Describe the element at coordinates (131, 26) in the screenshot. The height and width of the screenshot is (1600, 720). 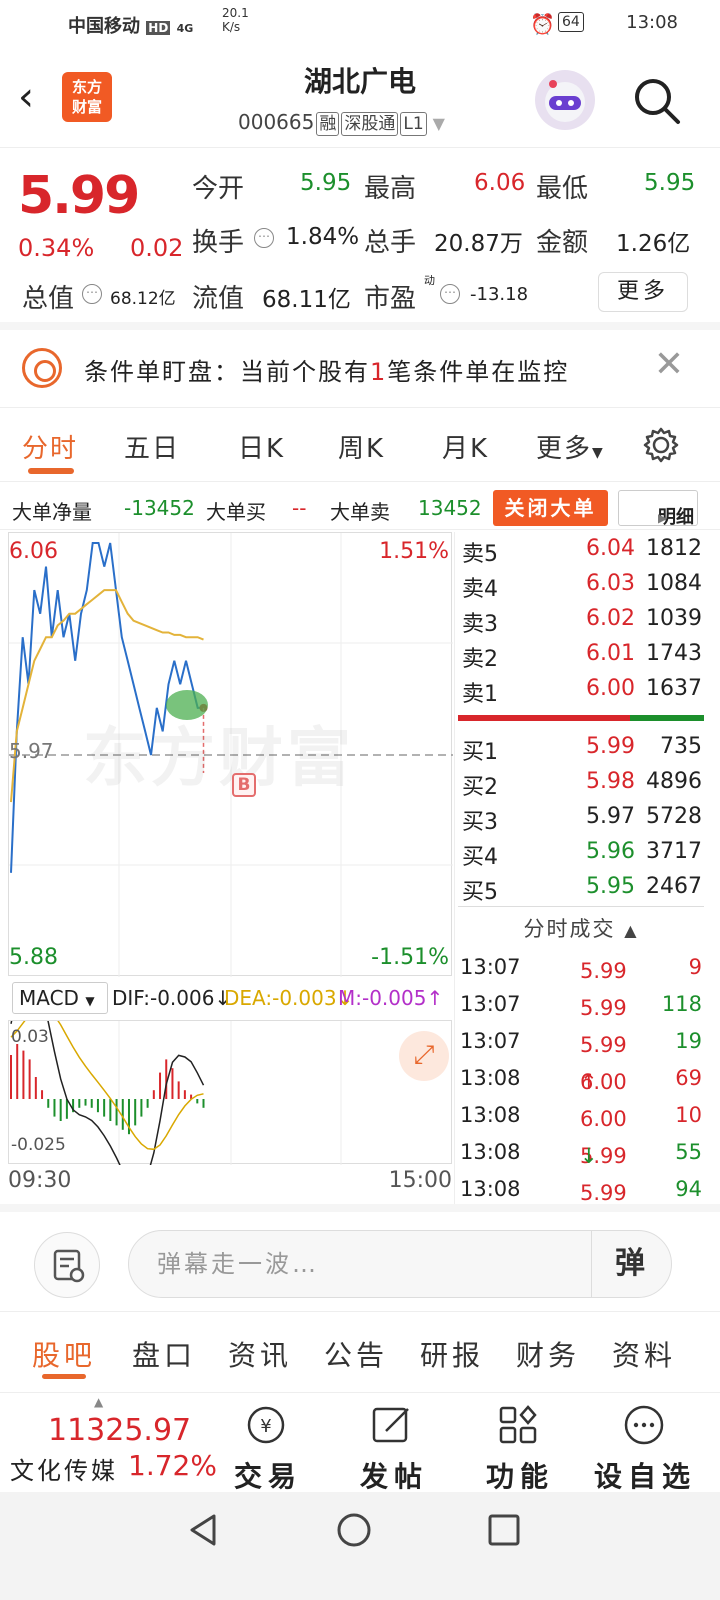
I see `carrier-label: 中国移动 HD 4G` at that location.